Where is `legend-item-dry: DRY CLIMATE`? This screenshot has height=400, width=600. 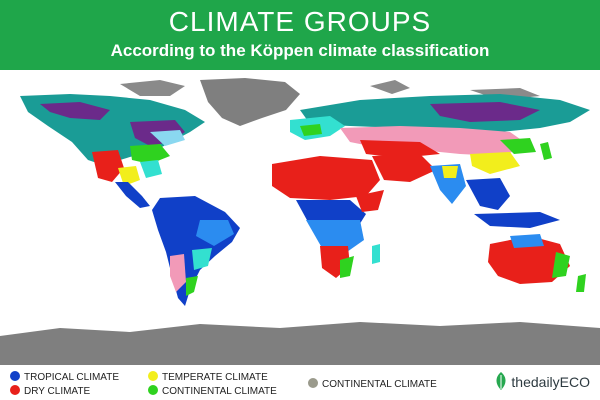 legend-item-dry: DRY CLIMATE is located at coordinates (50, 391).